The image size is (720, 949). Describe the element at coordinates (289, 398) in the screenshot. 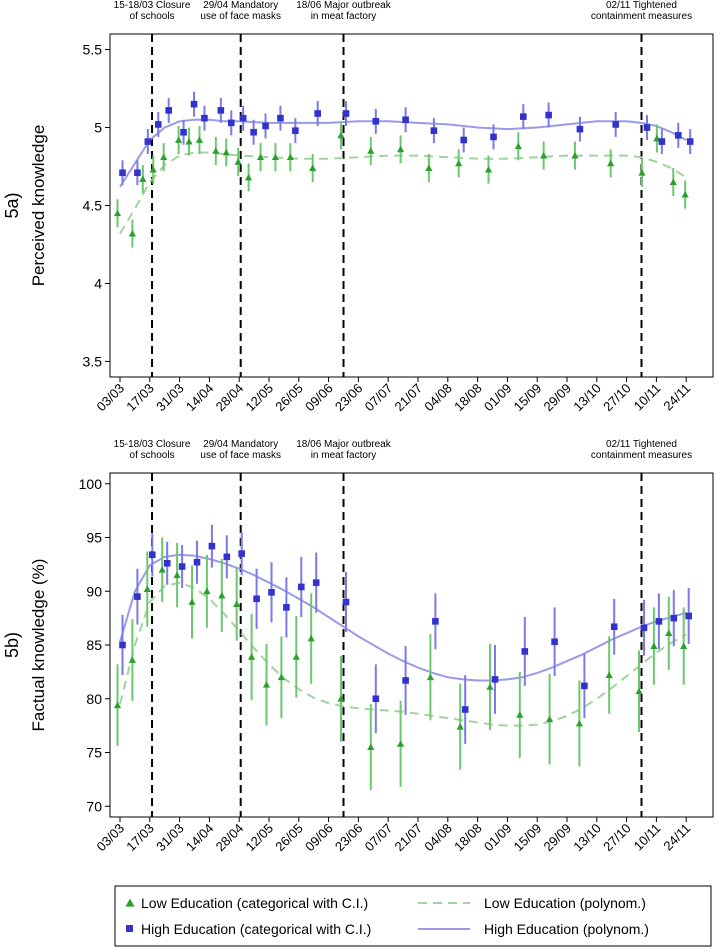

I see `x-tick-label: 26/05` at that location.